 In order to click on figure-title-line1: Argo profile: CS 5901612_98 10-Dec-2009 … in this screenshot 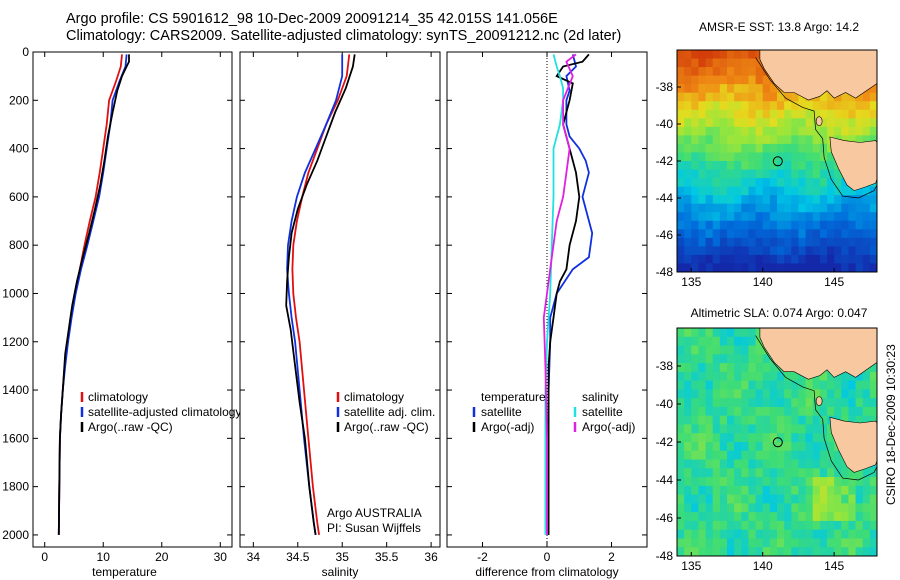, I will do `click(312, 19)`.